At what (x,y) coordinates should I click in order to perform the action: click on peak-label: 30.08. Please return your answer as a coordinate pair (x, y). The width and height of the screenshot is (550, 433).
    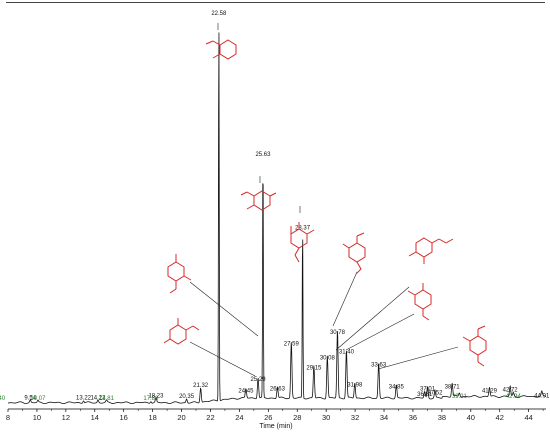
    Looking at the image, I should click on (328, 358).